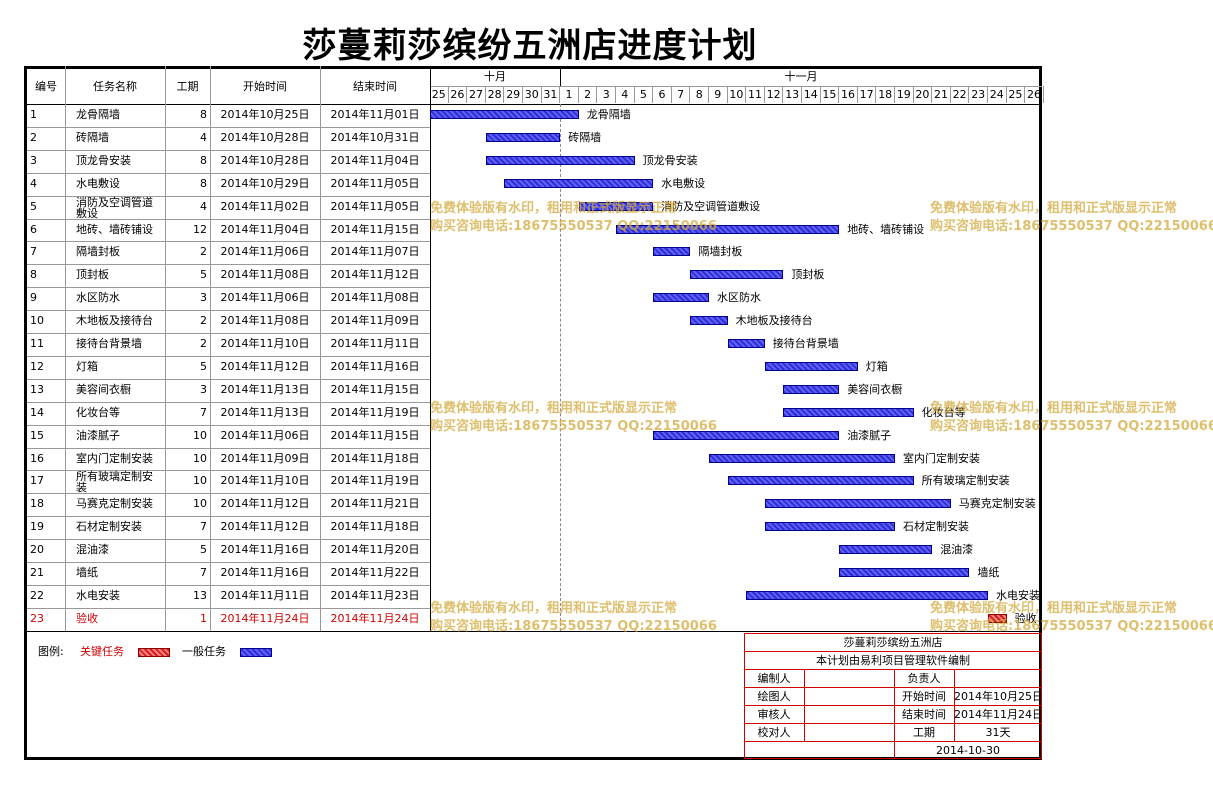  What do you see at coordinates (37, 389) in the screenshot?
I see `task-id: 13` at bounding box center [37, 389].